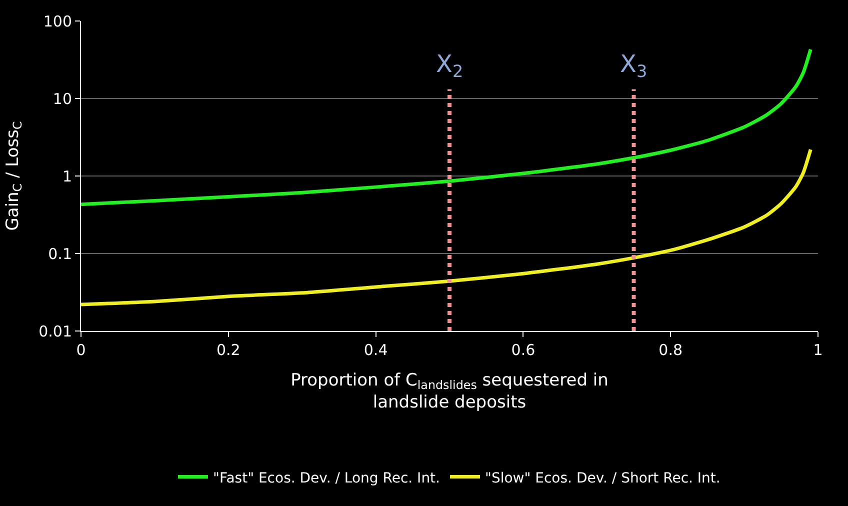 Image resolution: width=848 pixels, height=506 pixels. I want to click on y-tick-label: 0.01, so click(55, 331).